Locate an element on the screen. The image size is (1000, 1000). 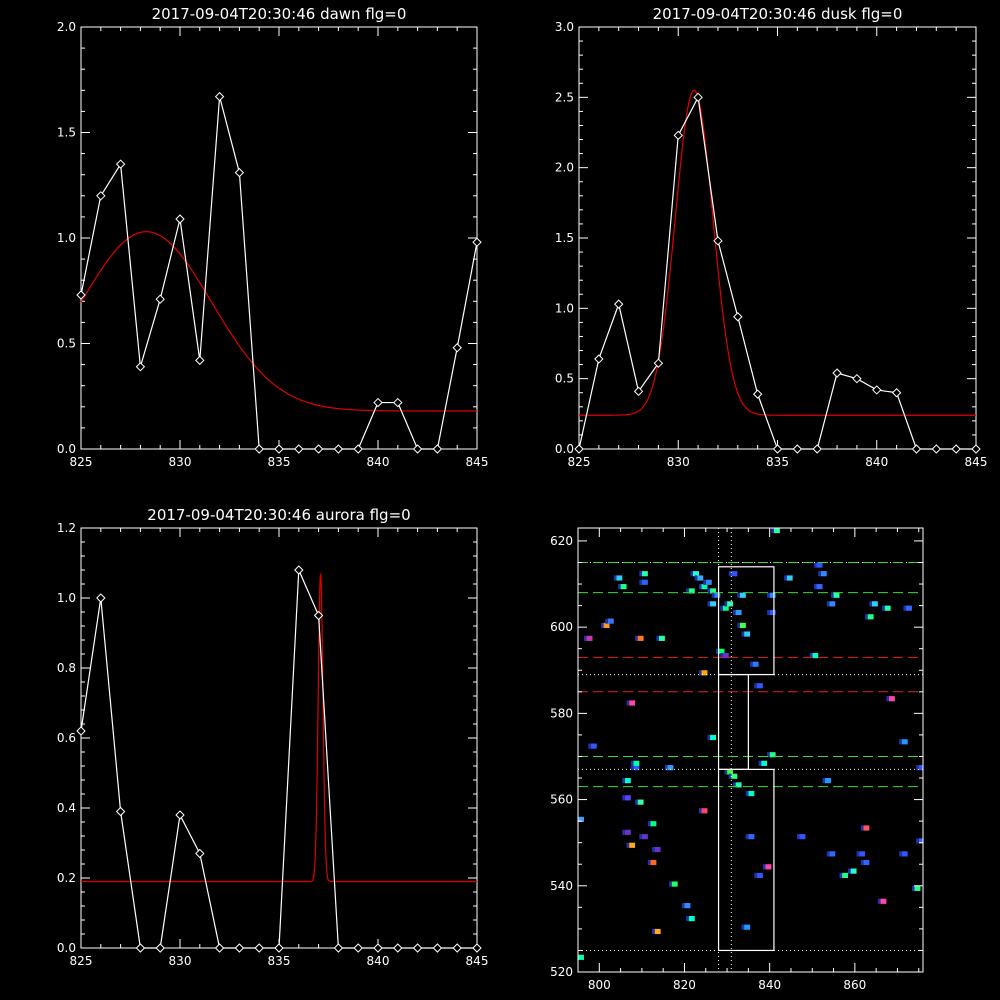
aurora-y-tick-label: 0.8 is located at coordinates (66, 668).